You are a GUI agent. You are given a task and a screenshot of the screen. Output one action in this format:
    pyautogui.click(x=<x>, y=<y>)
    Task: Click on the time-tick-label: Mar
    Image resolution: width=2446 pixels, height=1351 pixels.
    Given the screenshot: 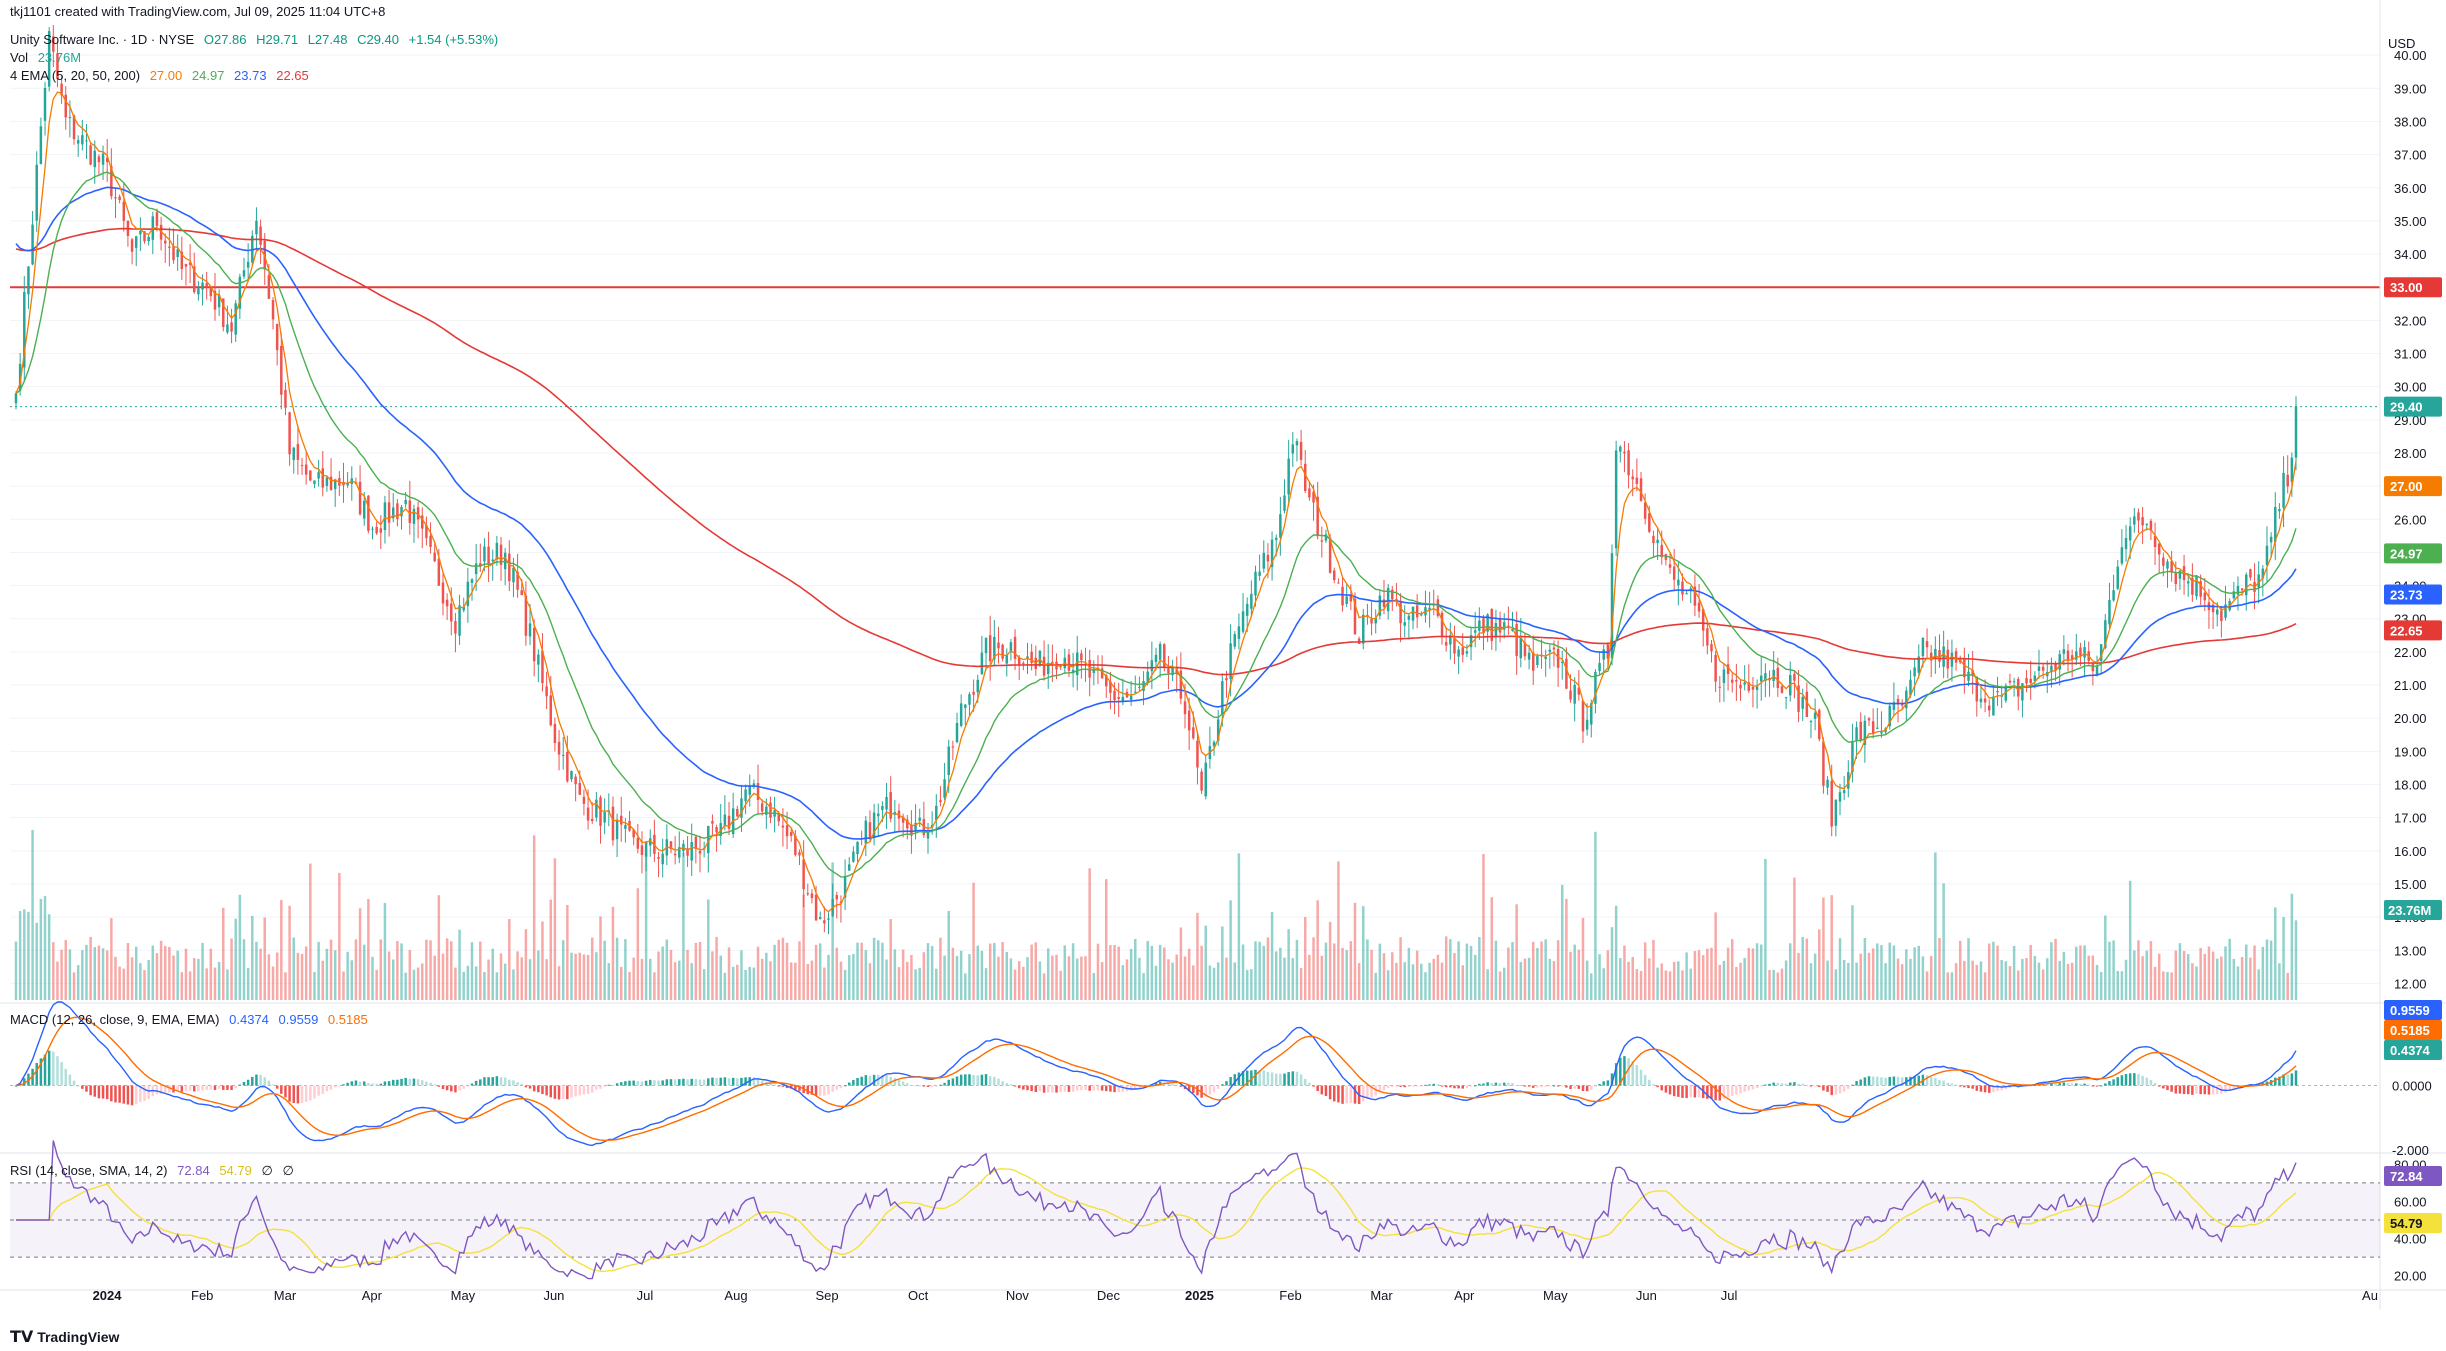 What is the action you would take?
    pyautogui.click(x=285, y=1295)
    